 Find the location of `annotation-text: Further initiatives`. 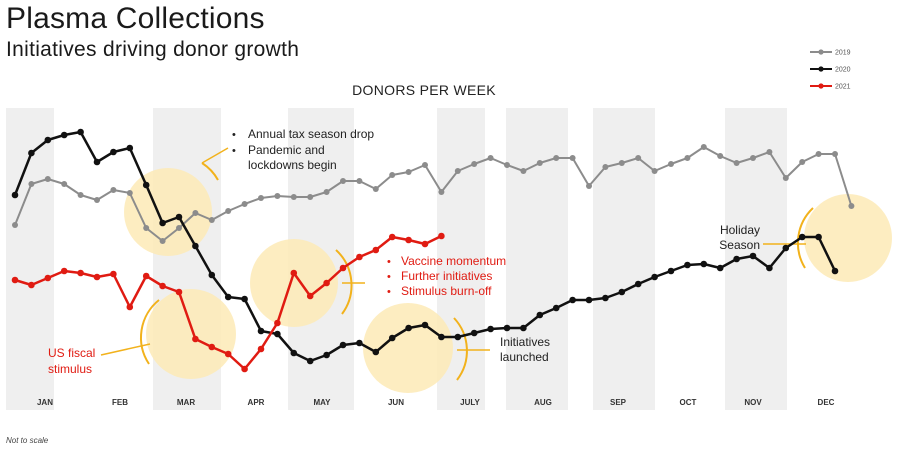

annotation-text: Further initiatives is located at coordinates (446, 276).